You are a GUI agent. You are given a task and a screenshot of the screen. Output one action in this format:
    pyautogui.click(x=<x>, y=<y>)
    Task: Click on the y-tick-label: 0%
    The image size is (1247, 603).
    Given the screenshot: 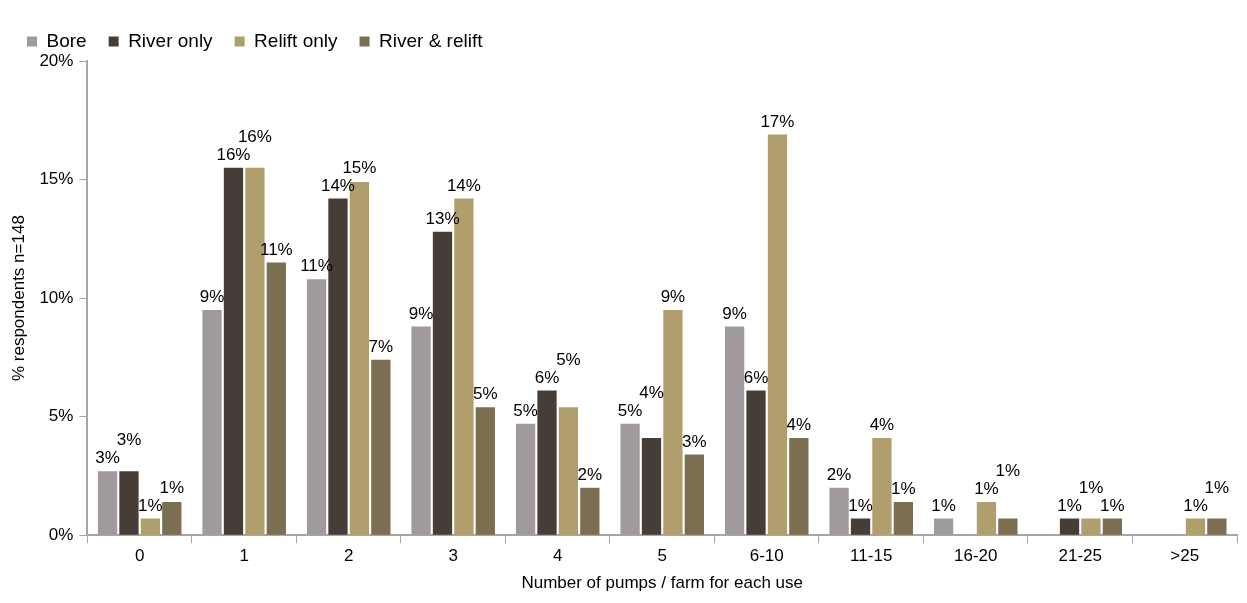 What is the action you would take?
    pyautogui.click(x=61, y=534)
    